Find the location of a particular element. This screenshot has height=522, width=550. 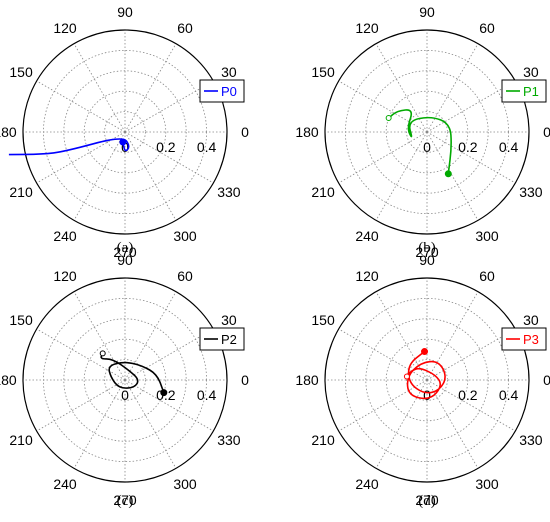

legend-label: P2 is located at coordinates (229, 339).